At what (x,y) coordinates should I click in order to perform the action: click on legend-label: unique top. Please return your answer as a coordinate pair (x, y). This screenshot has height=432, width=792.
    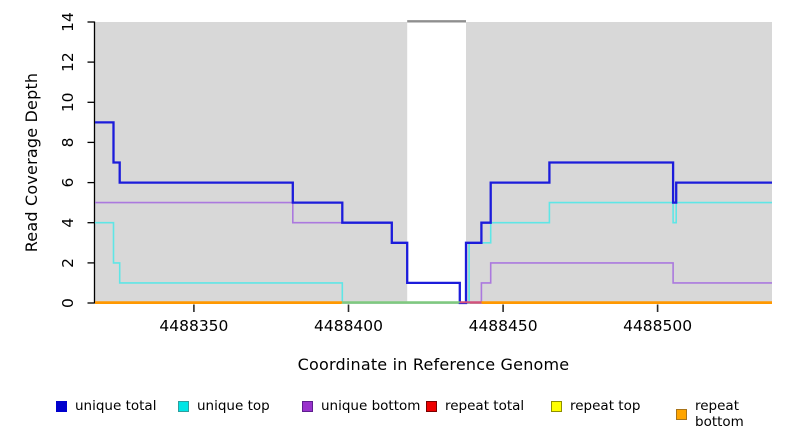
    Looking at the image, I should click on (233, 406).